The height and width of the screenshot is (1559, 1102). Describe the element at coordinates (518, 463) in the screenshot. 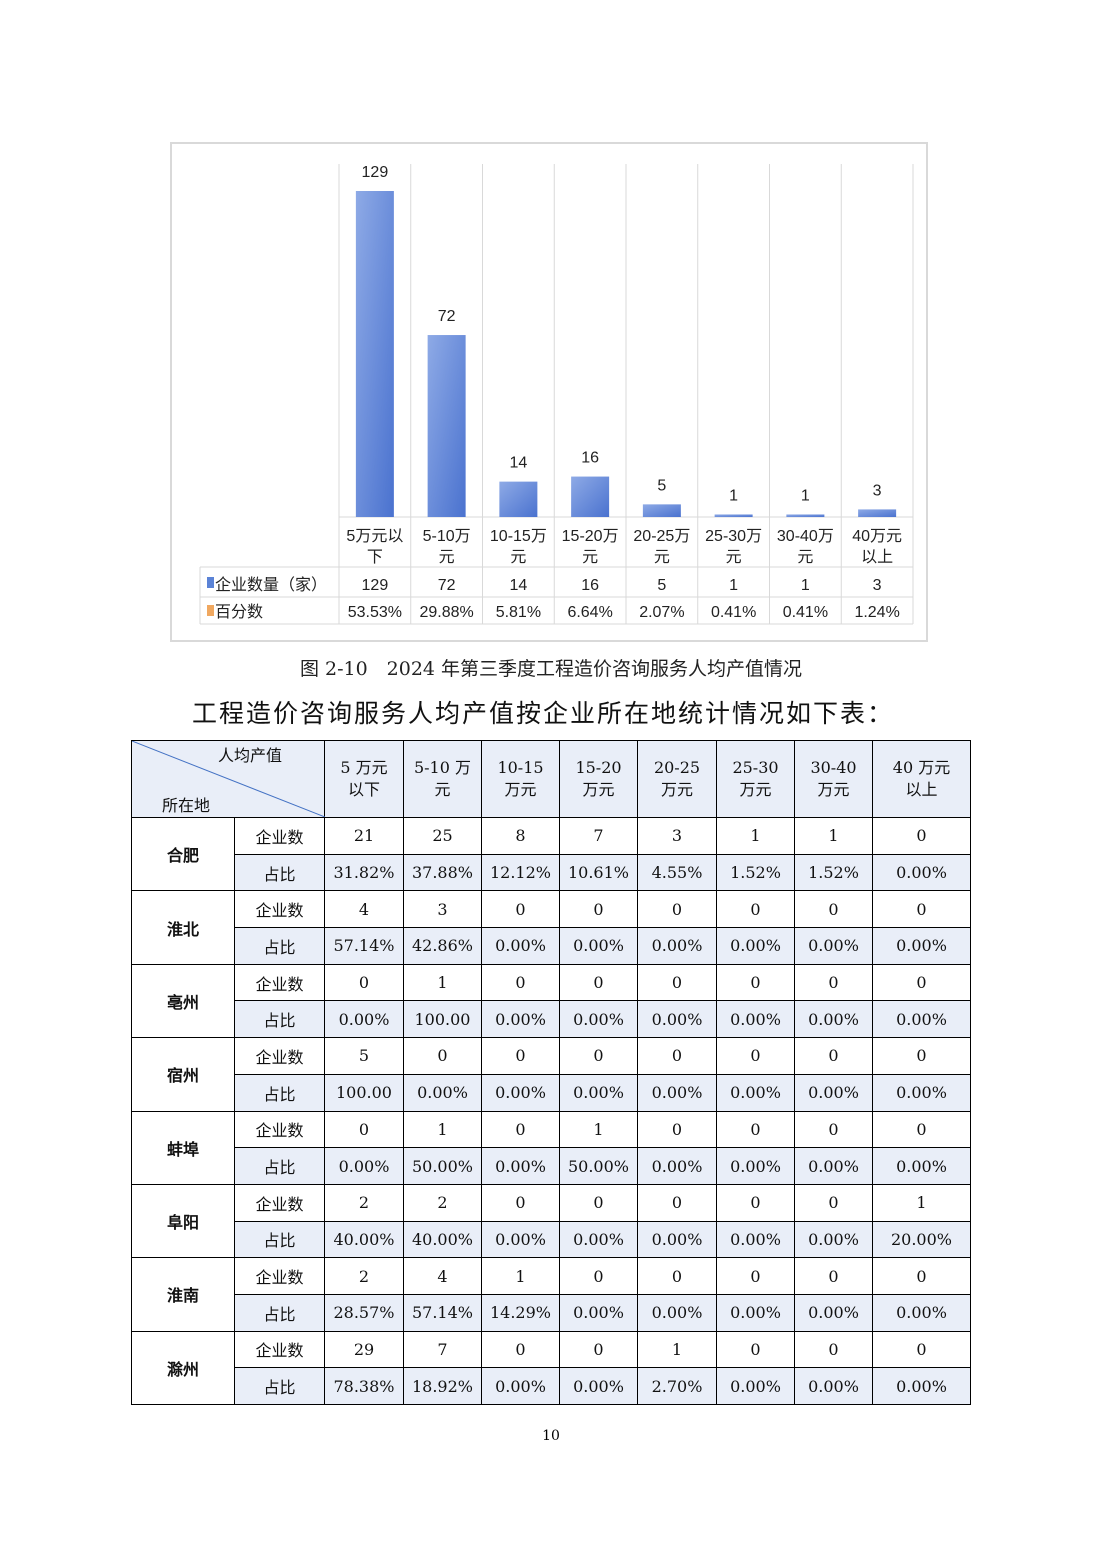

I see `data-label: 14` at that location.